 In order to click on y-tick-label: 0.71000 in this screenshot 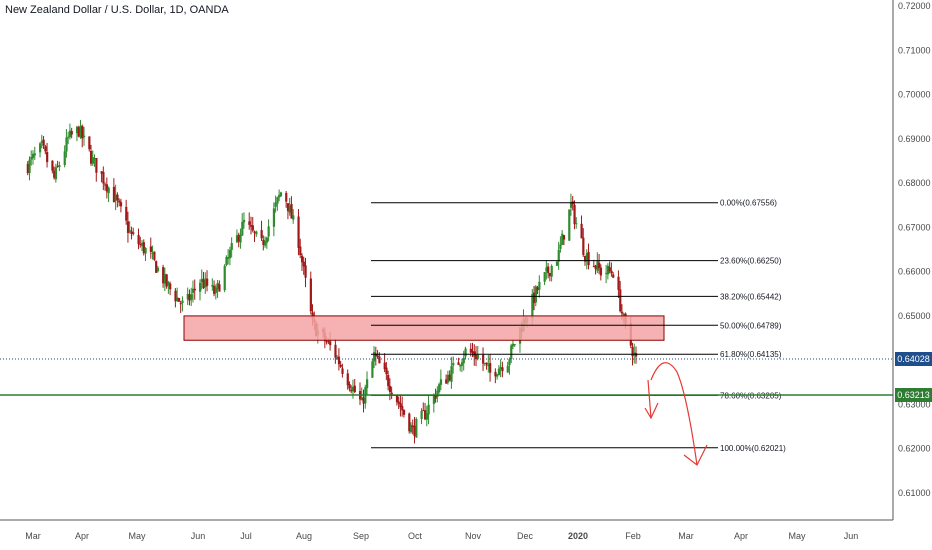, I will do `click(914, 50)`.